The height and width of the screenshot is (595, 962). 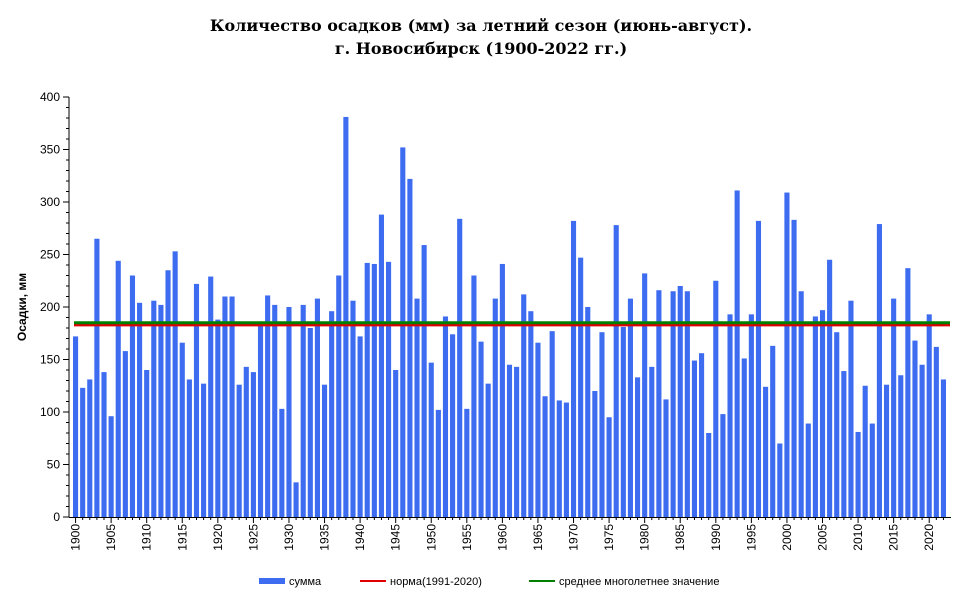 I want to click on bar-1959, so click(x=495, y=407).